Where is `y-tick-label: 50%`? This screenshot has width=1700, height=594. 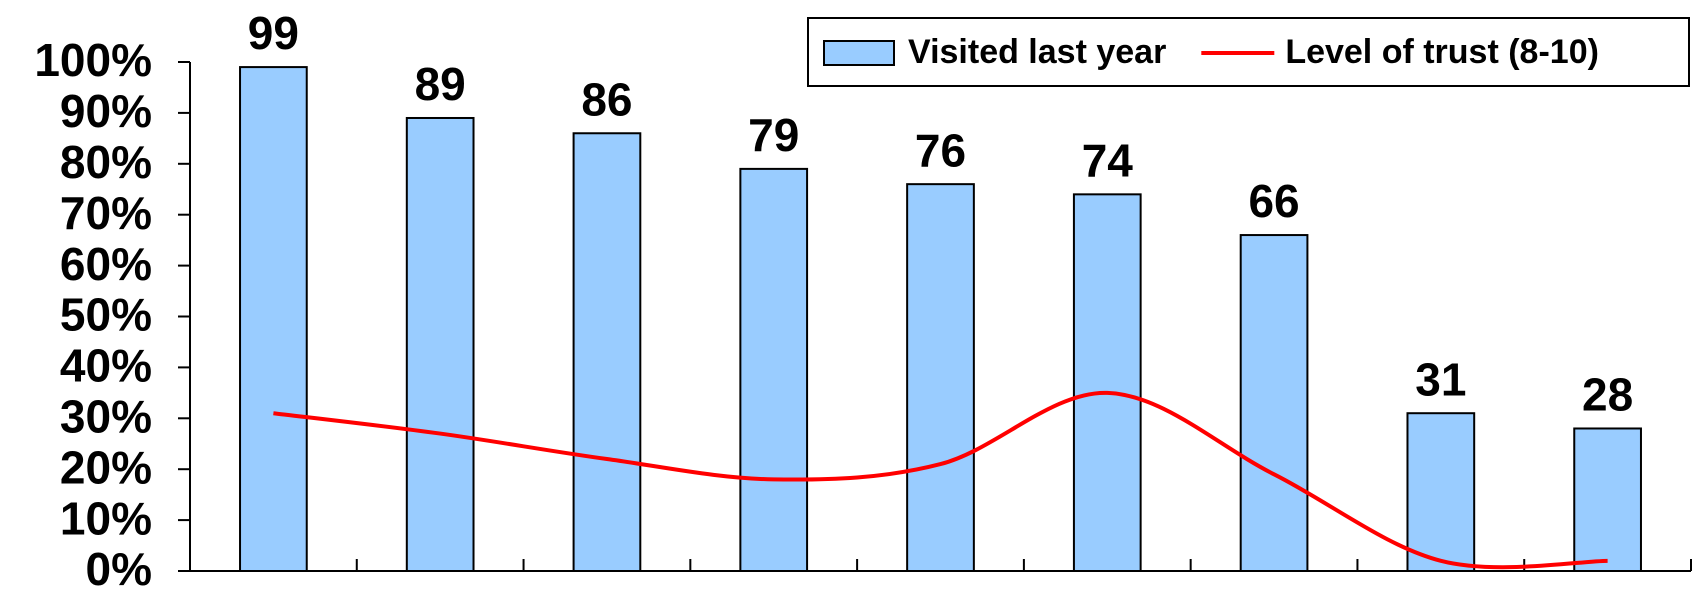
y-tick-label: 50% is located at coordinates (106, 315).